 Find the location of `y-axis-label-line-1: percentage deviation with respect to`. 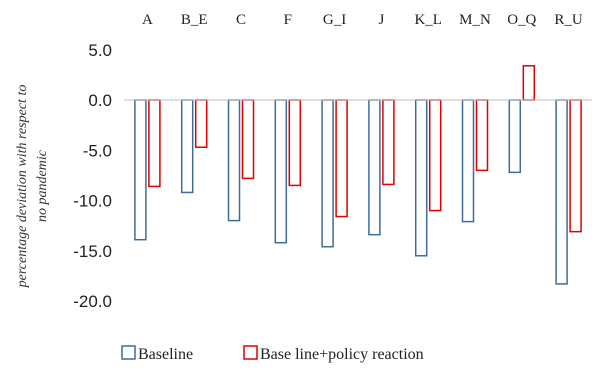

y-axis-label-line-1: percentage deviation with respect to is located at coordinates (22, 187).